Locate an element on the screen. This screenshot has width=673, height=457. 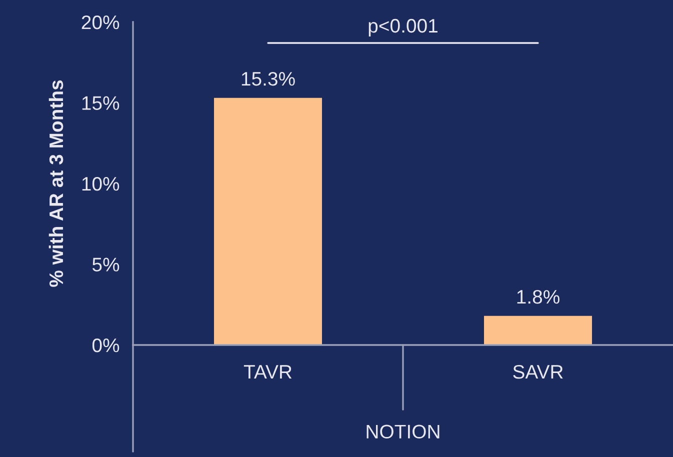
y-tick-label: 15% is located at coordinates (101, 103).